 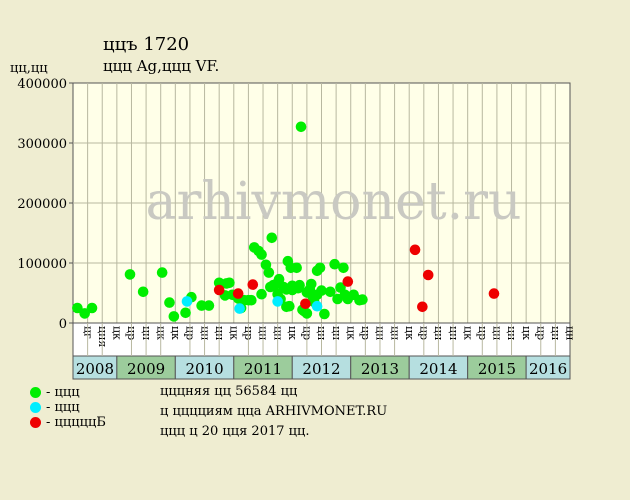 I want to click on year-label: 2009, so click(x=146, y=369).